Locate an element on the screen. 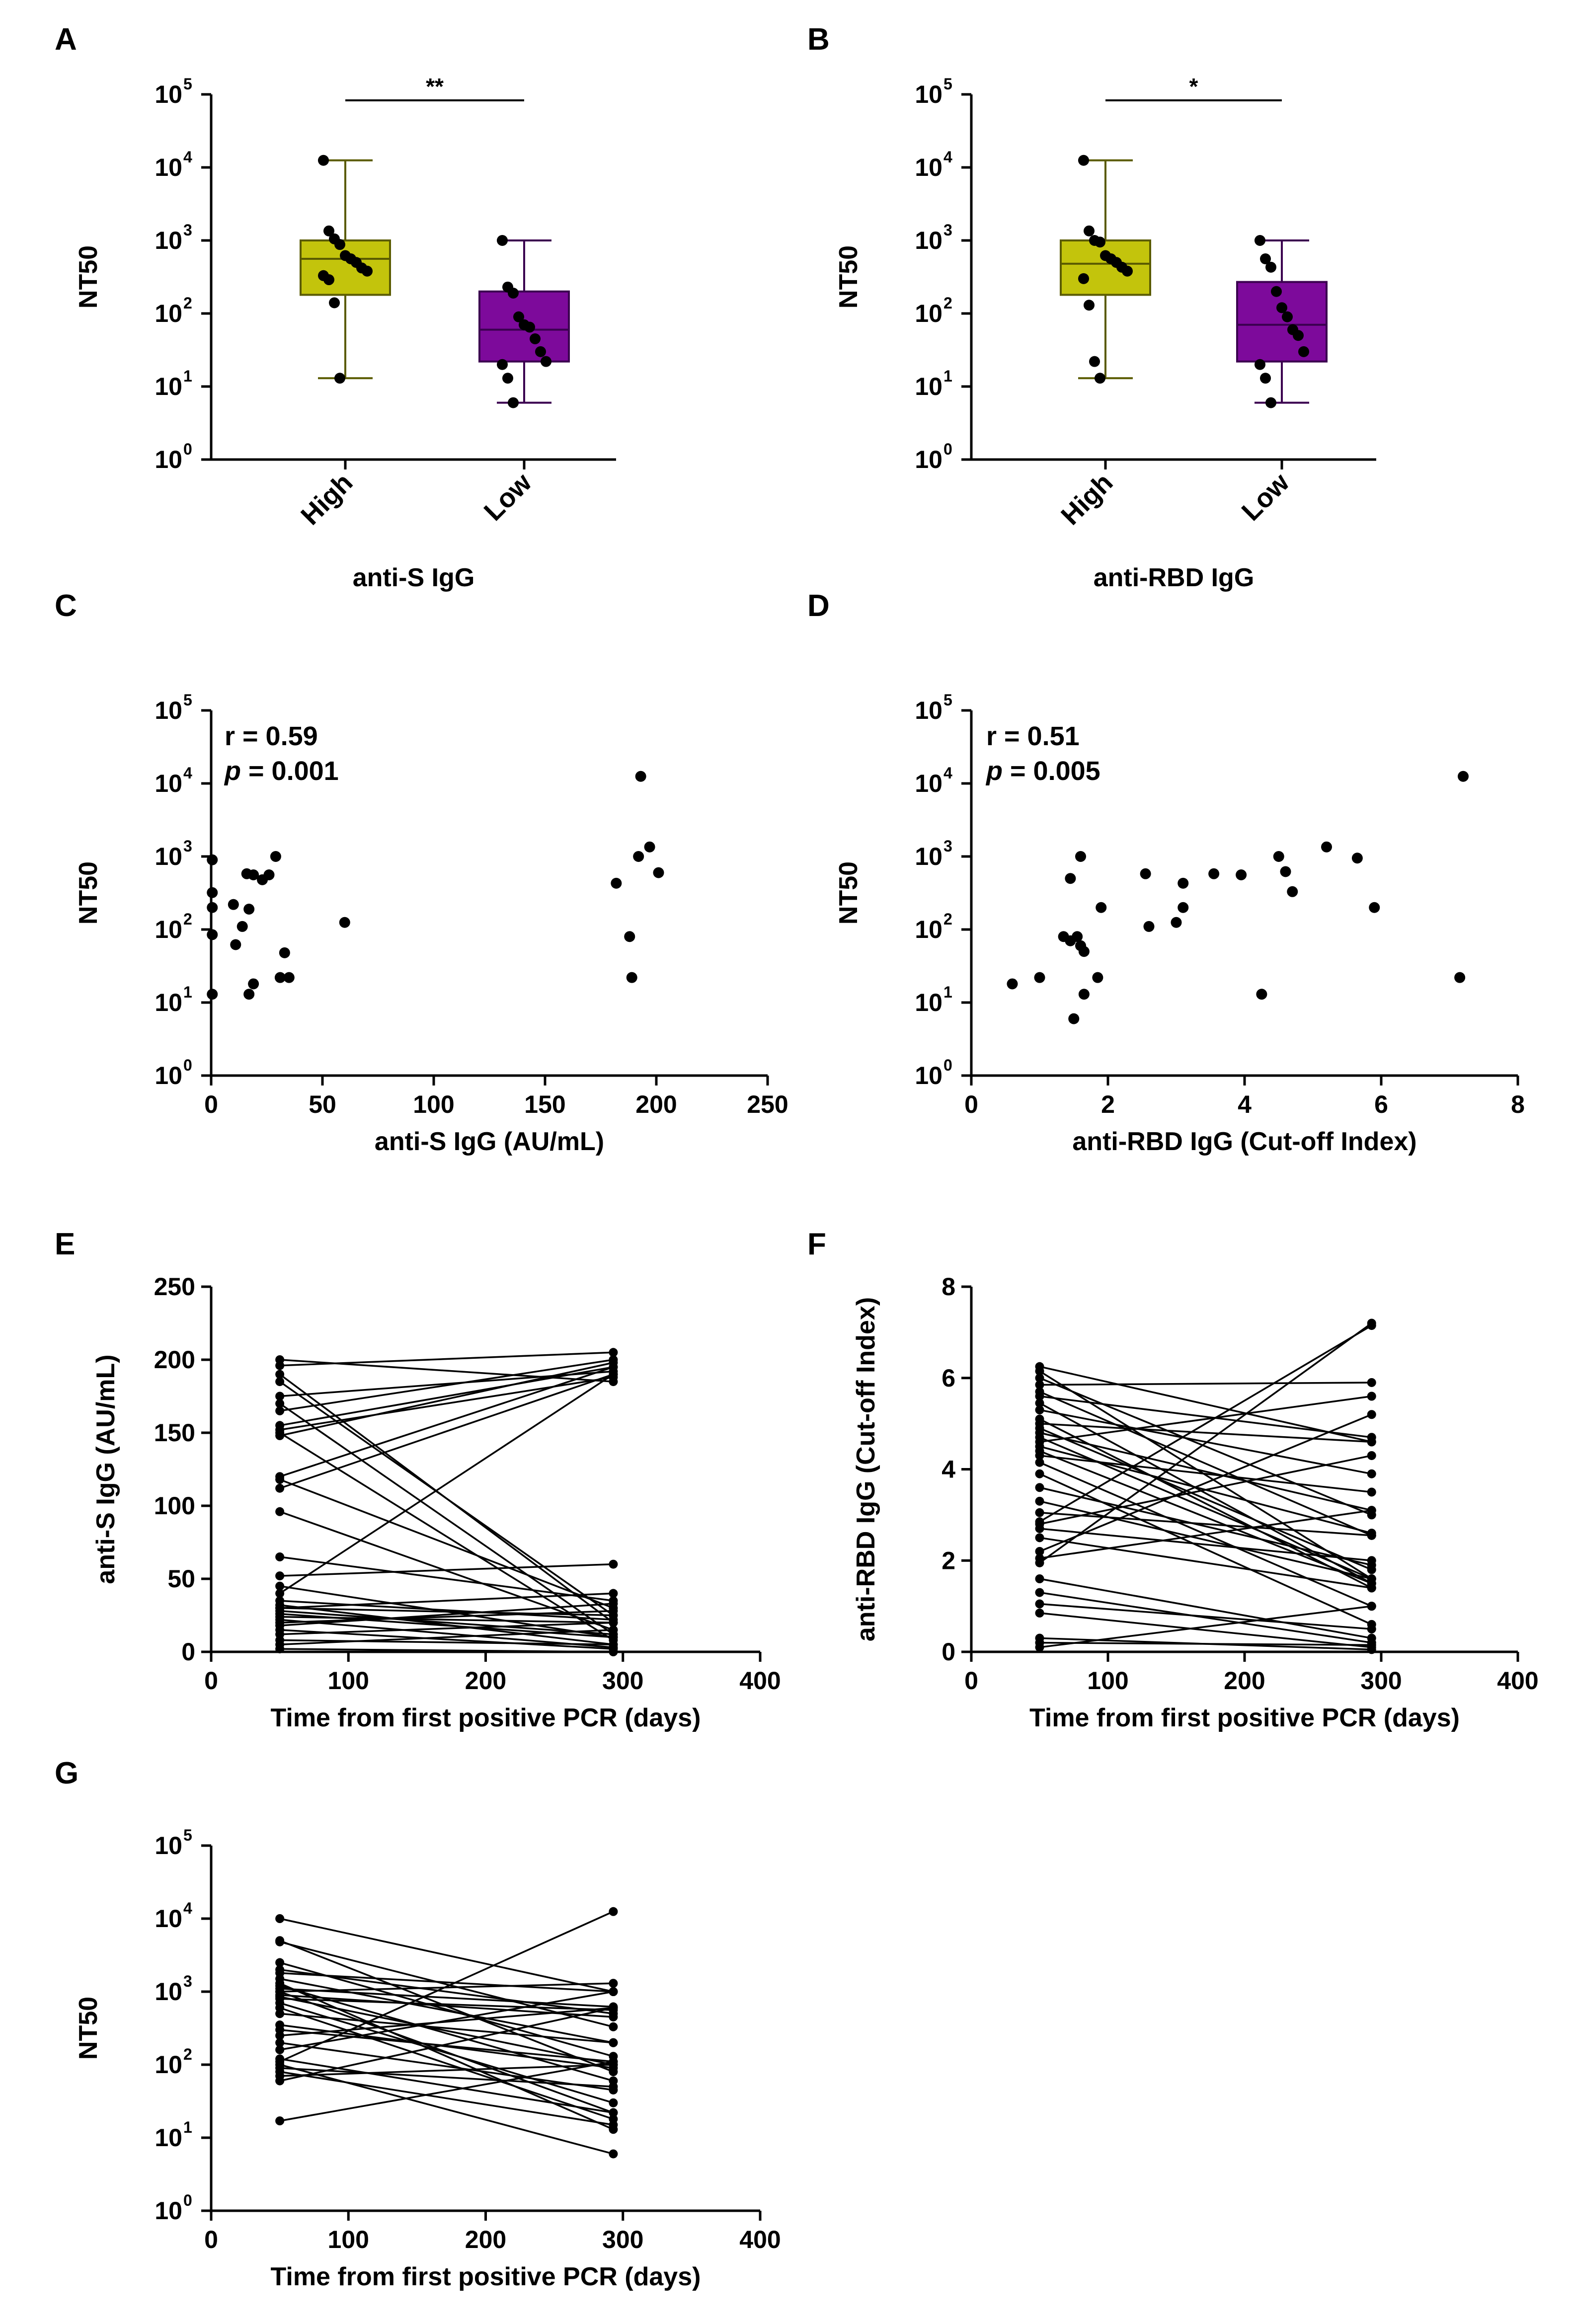 The width and height of the screenshot is (1570, 2324). x-tick-label: 150 is located at coordinates (544, 1104).